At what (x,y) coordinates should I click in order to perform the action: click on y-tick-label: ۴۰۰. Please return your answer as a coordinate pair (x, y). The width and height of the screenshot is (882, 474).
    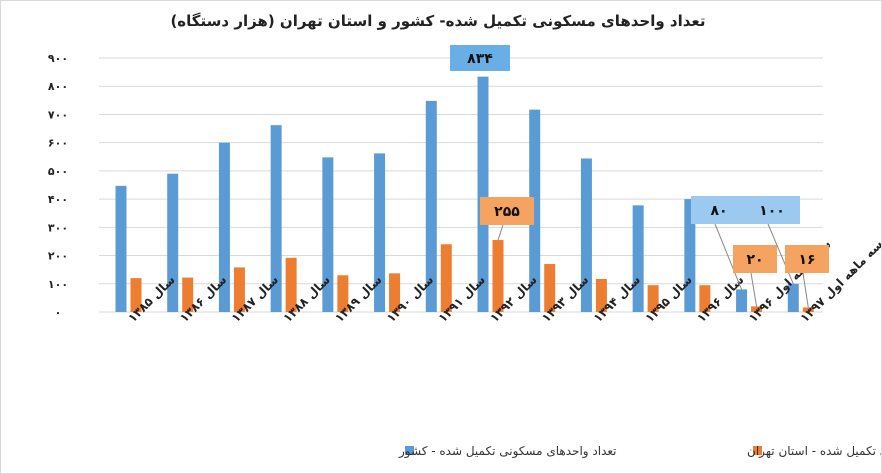
    Looking at the image, I should click on (58, 199).